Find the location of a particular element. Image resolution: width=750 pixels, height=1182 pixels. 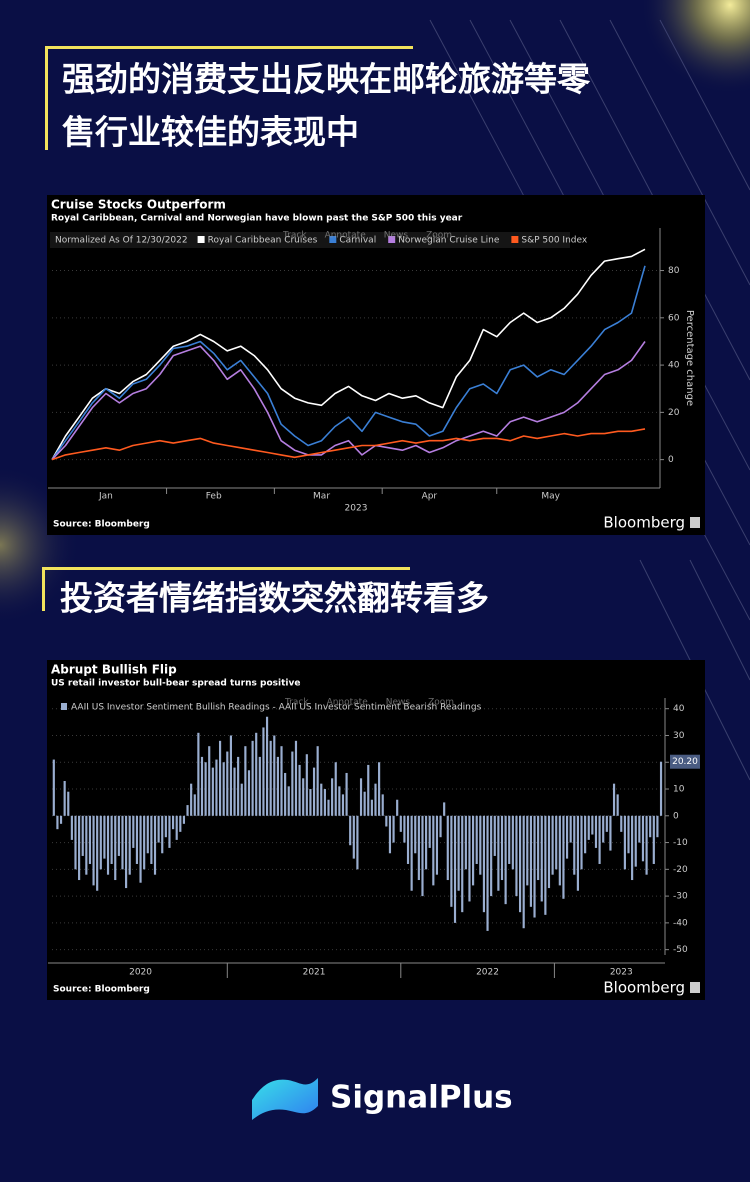

x-axis-label: 2023 is located at coordinates (356, 509).